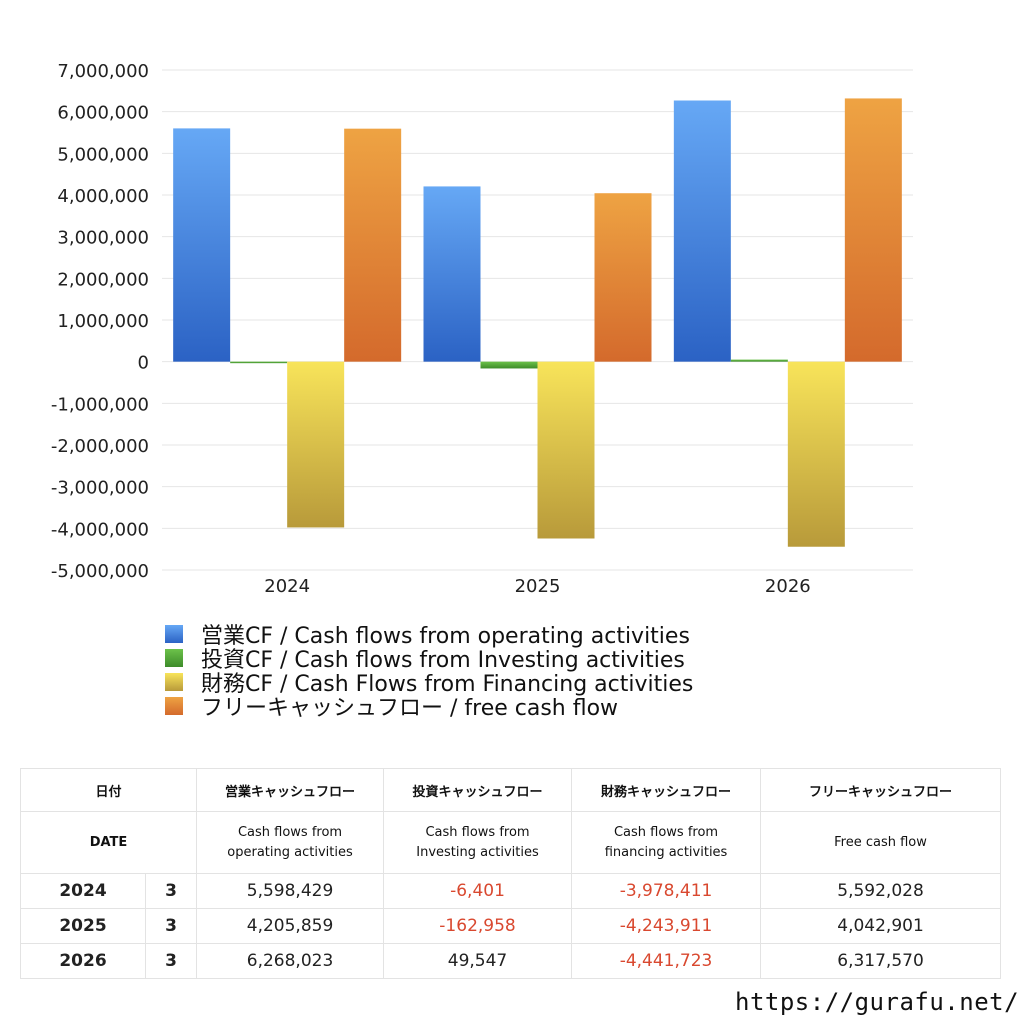  I want to click on y-tick-label: 5,000,000, so click(103, 154).